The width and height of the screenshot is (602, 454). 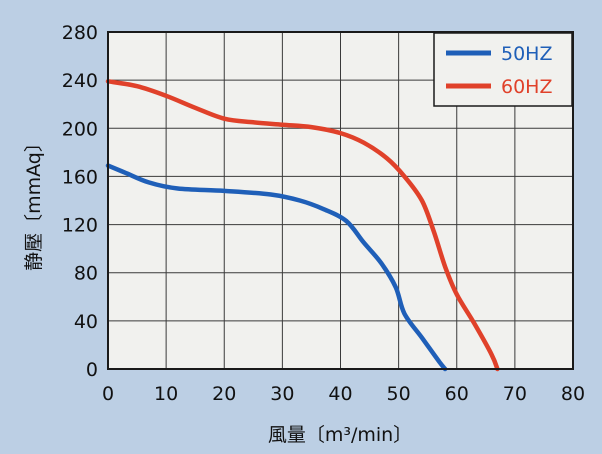 I want to click on y-tick-label: 120, so click(x=80, y=226).